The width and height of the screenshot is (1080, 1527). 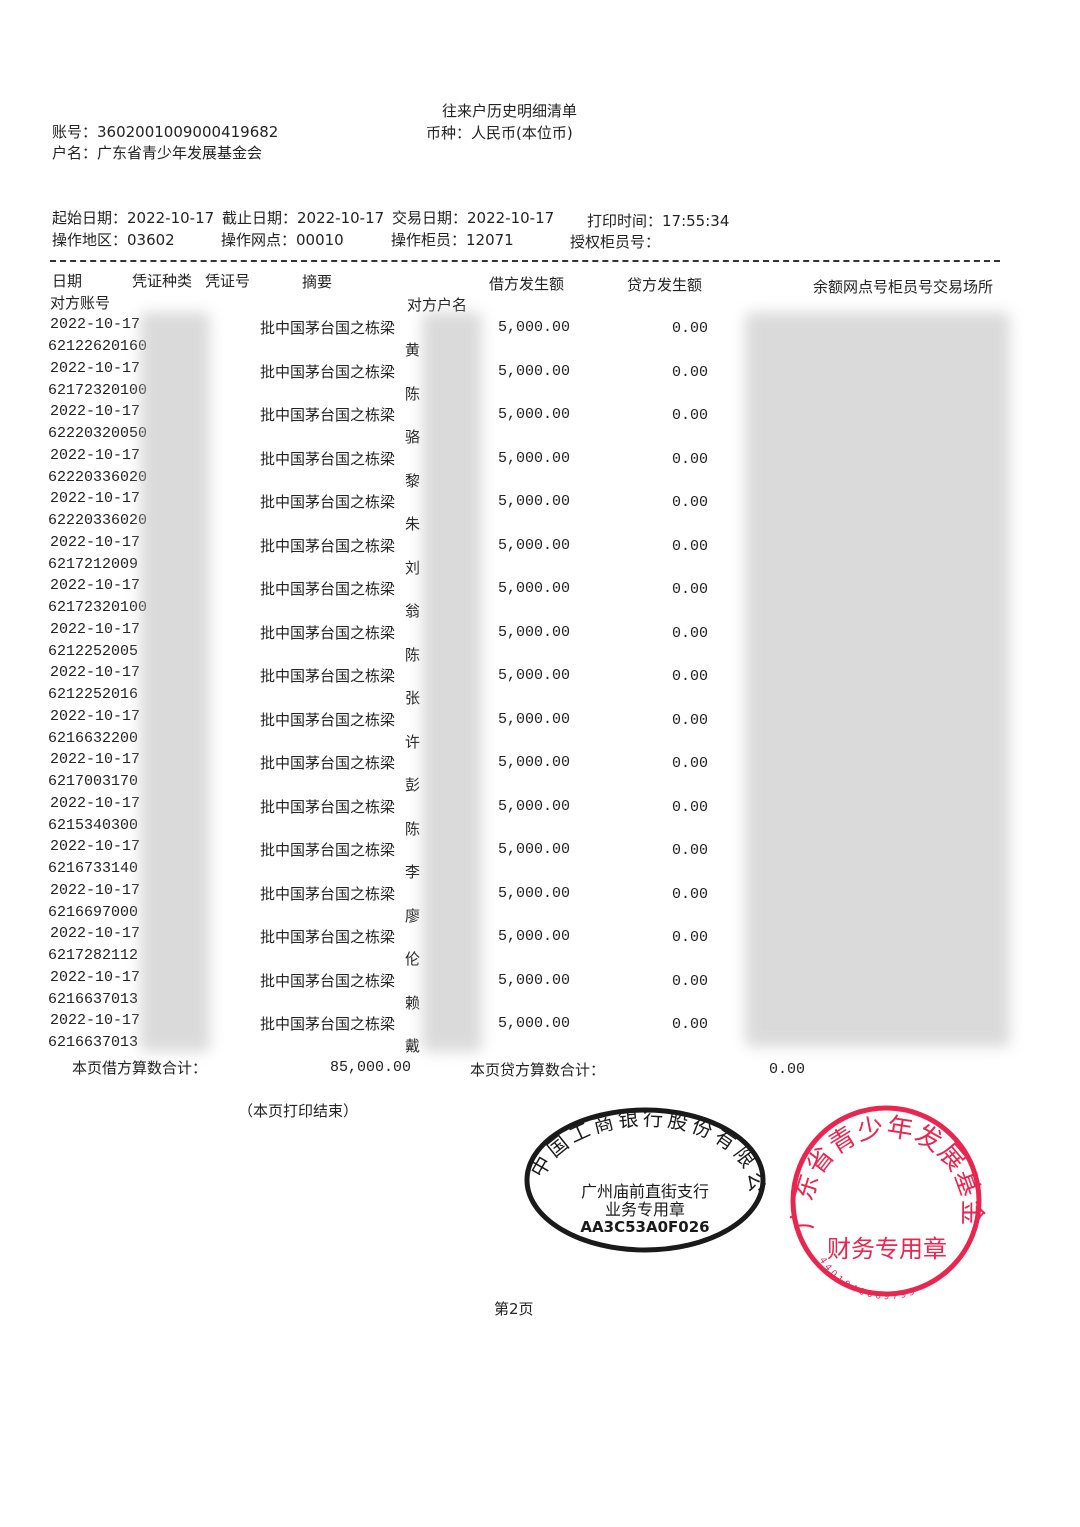 I want to click on row-counter-name: 李, so click(x=413, y=872).